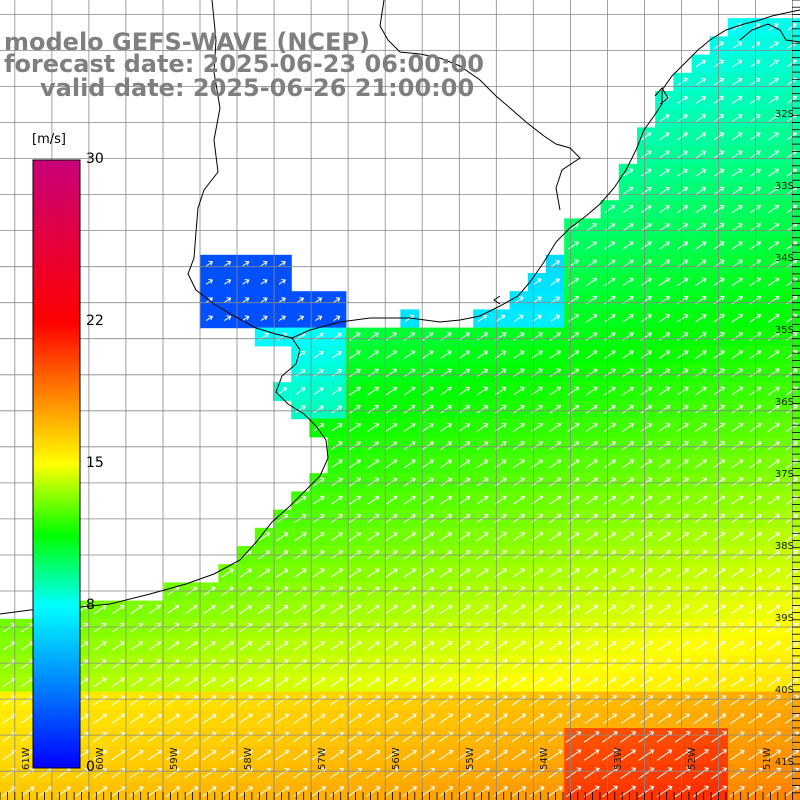  Describe the element at coordinates (90, 767) in the screenshot. I see `colorbar-tick-label: 0` at that location.